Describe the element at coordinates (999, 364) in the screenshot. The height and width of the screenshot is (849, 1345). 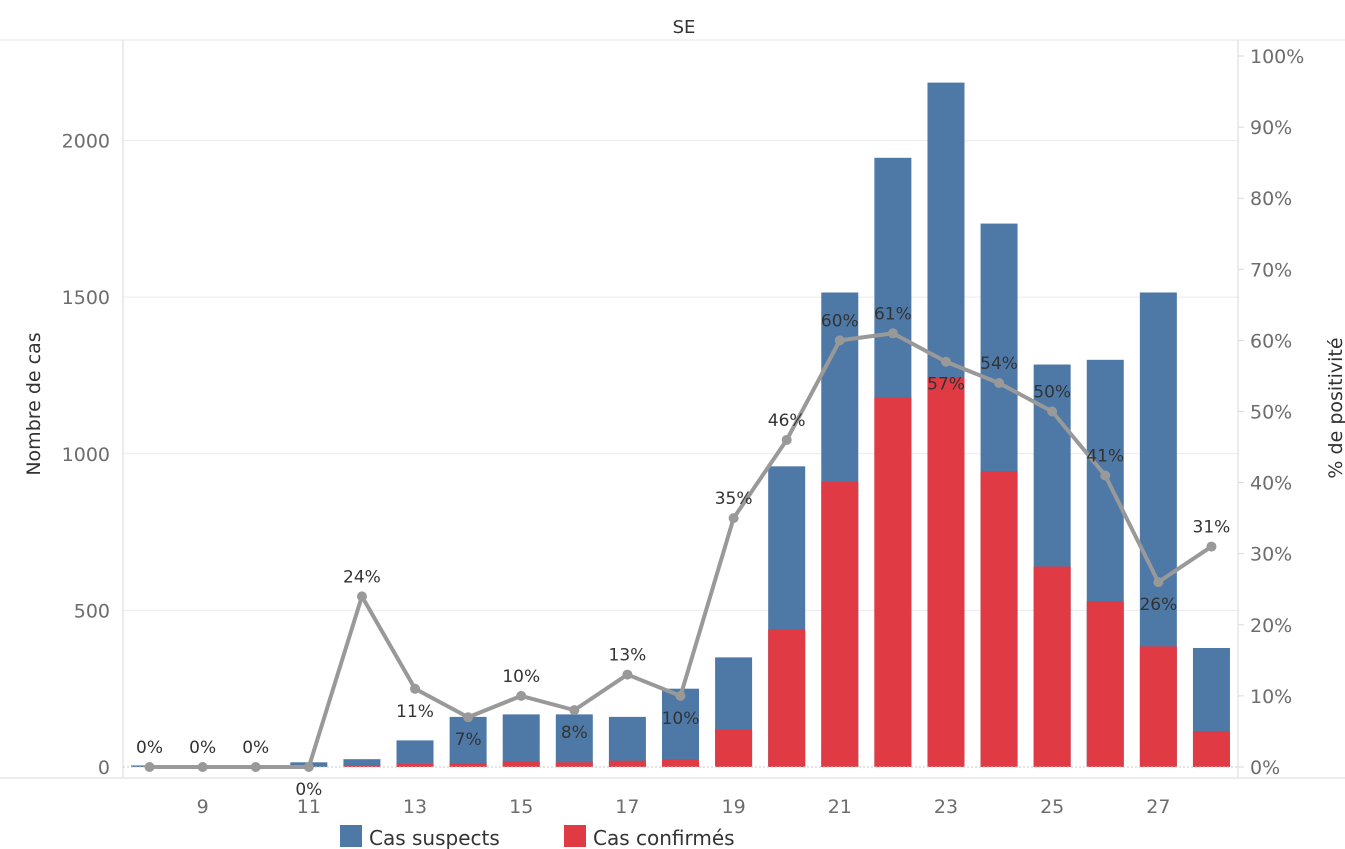
I see `data-label: 54%` at that location.